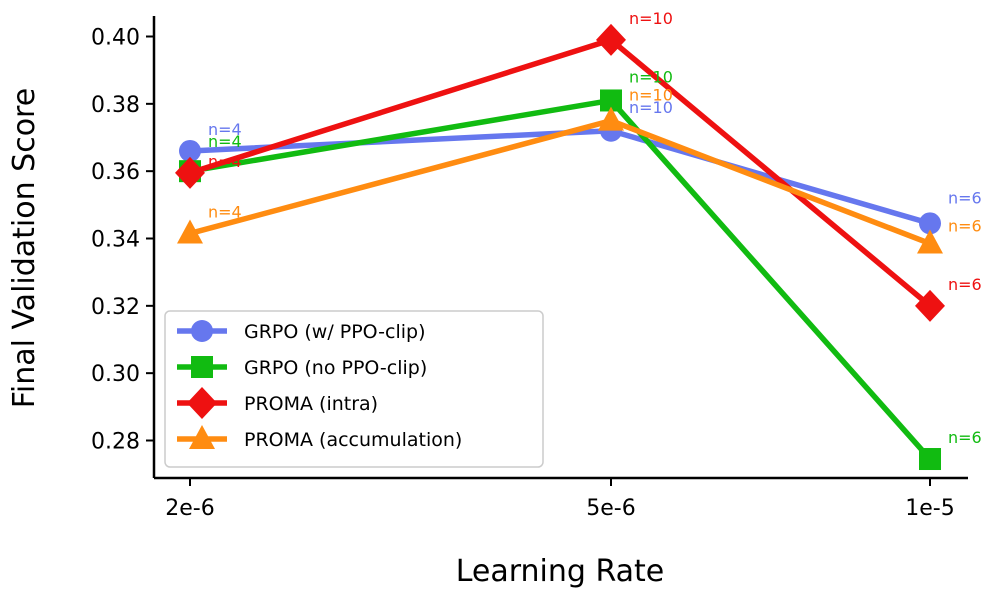 Image resolution: width=997 pixels, height=596 pixels. Describe the element at coordinates (115, 442) in the screenshot. I see `y-tick-label: 0.28` at that location.